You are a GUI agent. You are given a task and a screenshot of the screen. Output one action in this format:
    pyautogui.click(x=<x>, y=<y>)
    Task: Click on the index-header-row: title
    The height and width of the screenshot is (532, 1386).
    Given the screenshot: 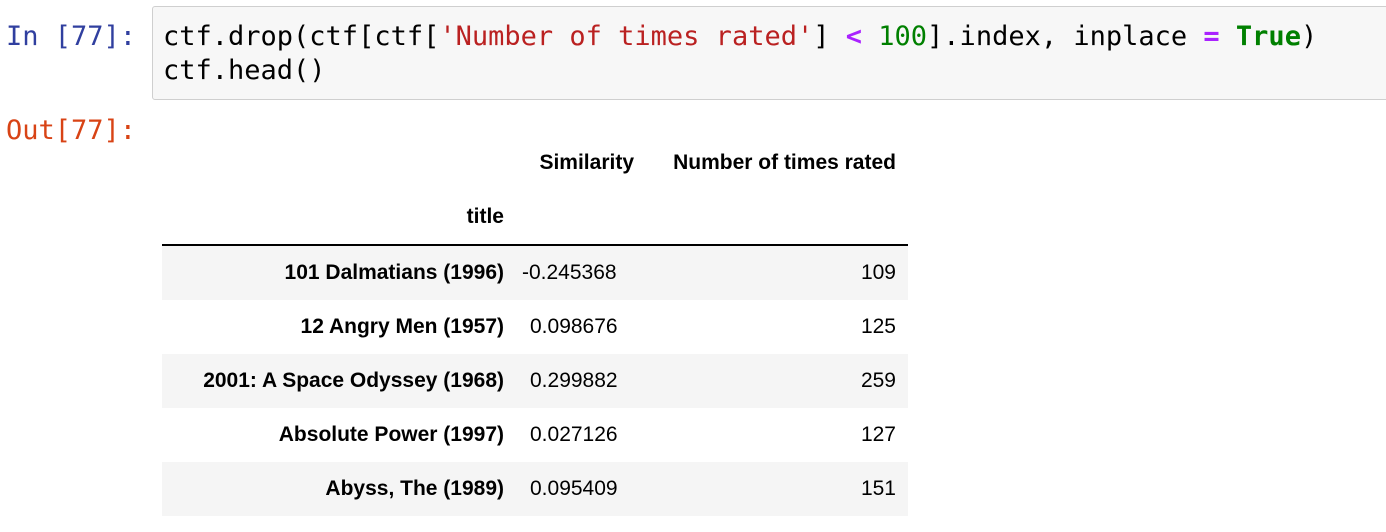 What is the action you would take?
    pyautogui.click(x=535, y=218)
    